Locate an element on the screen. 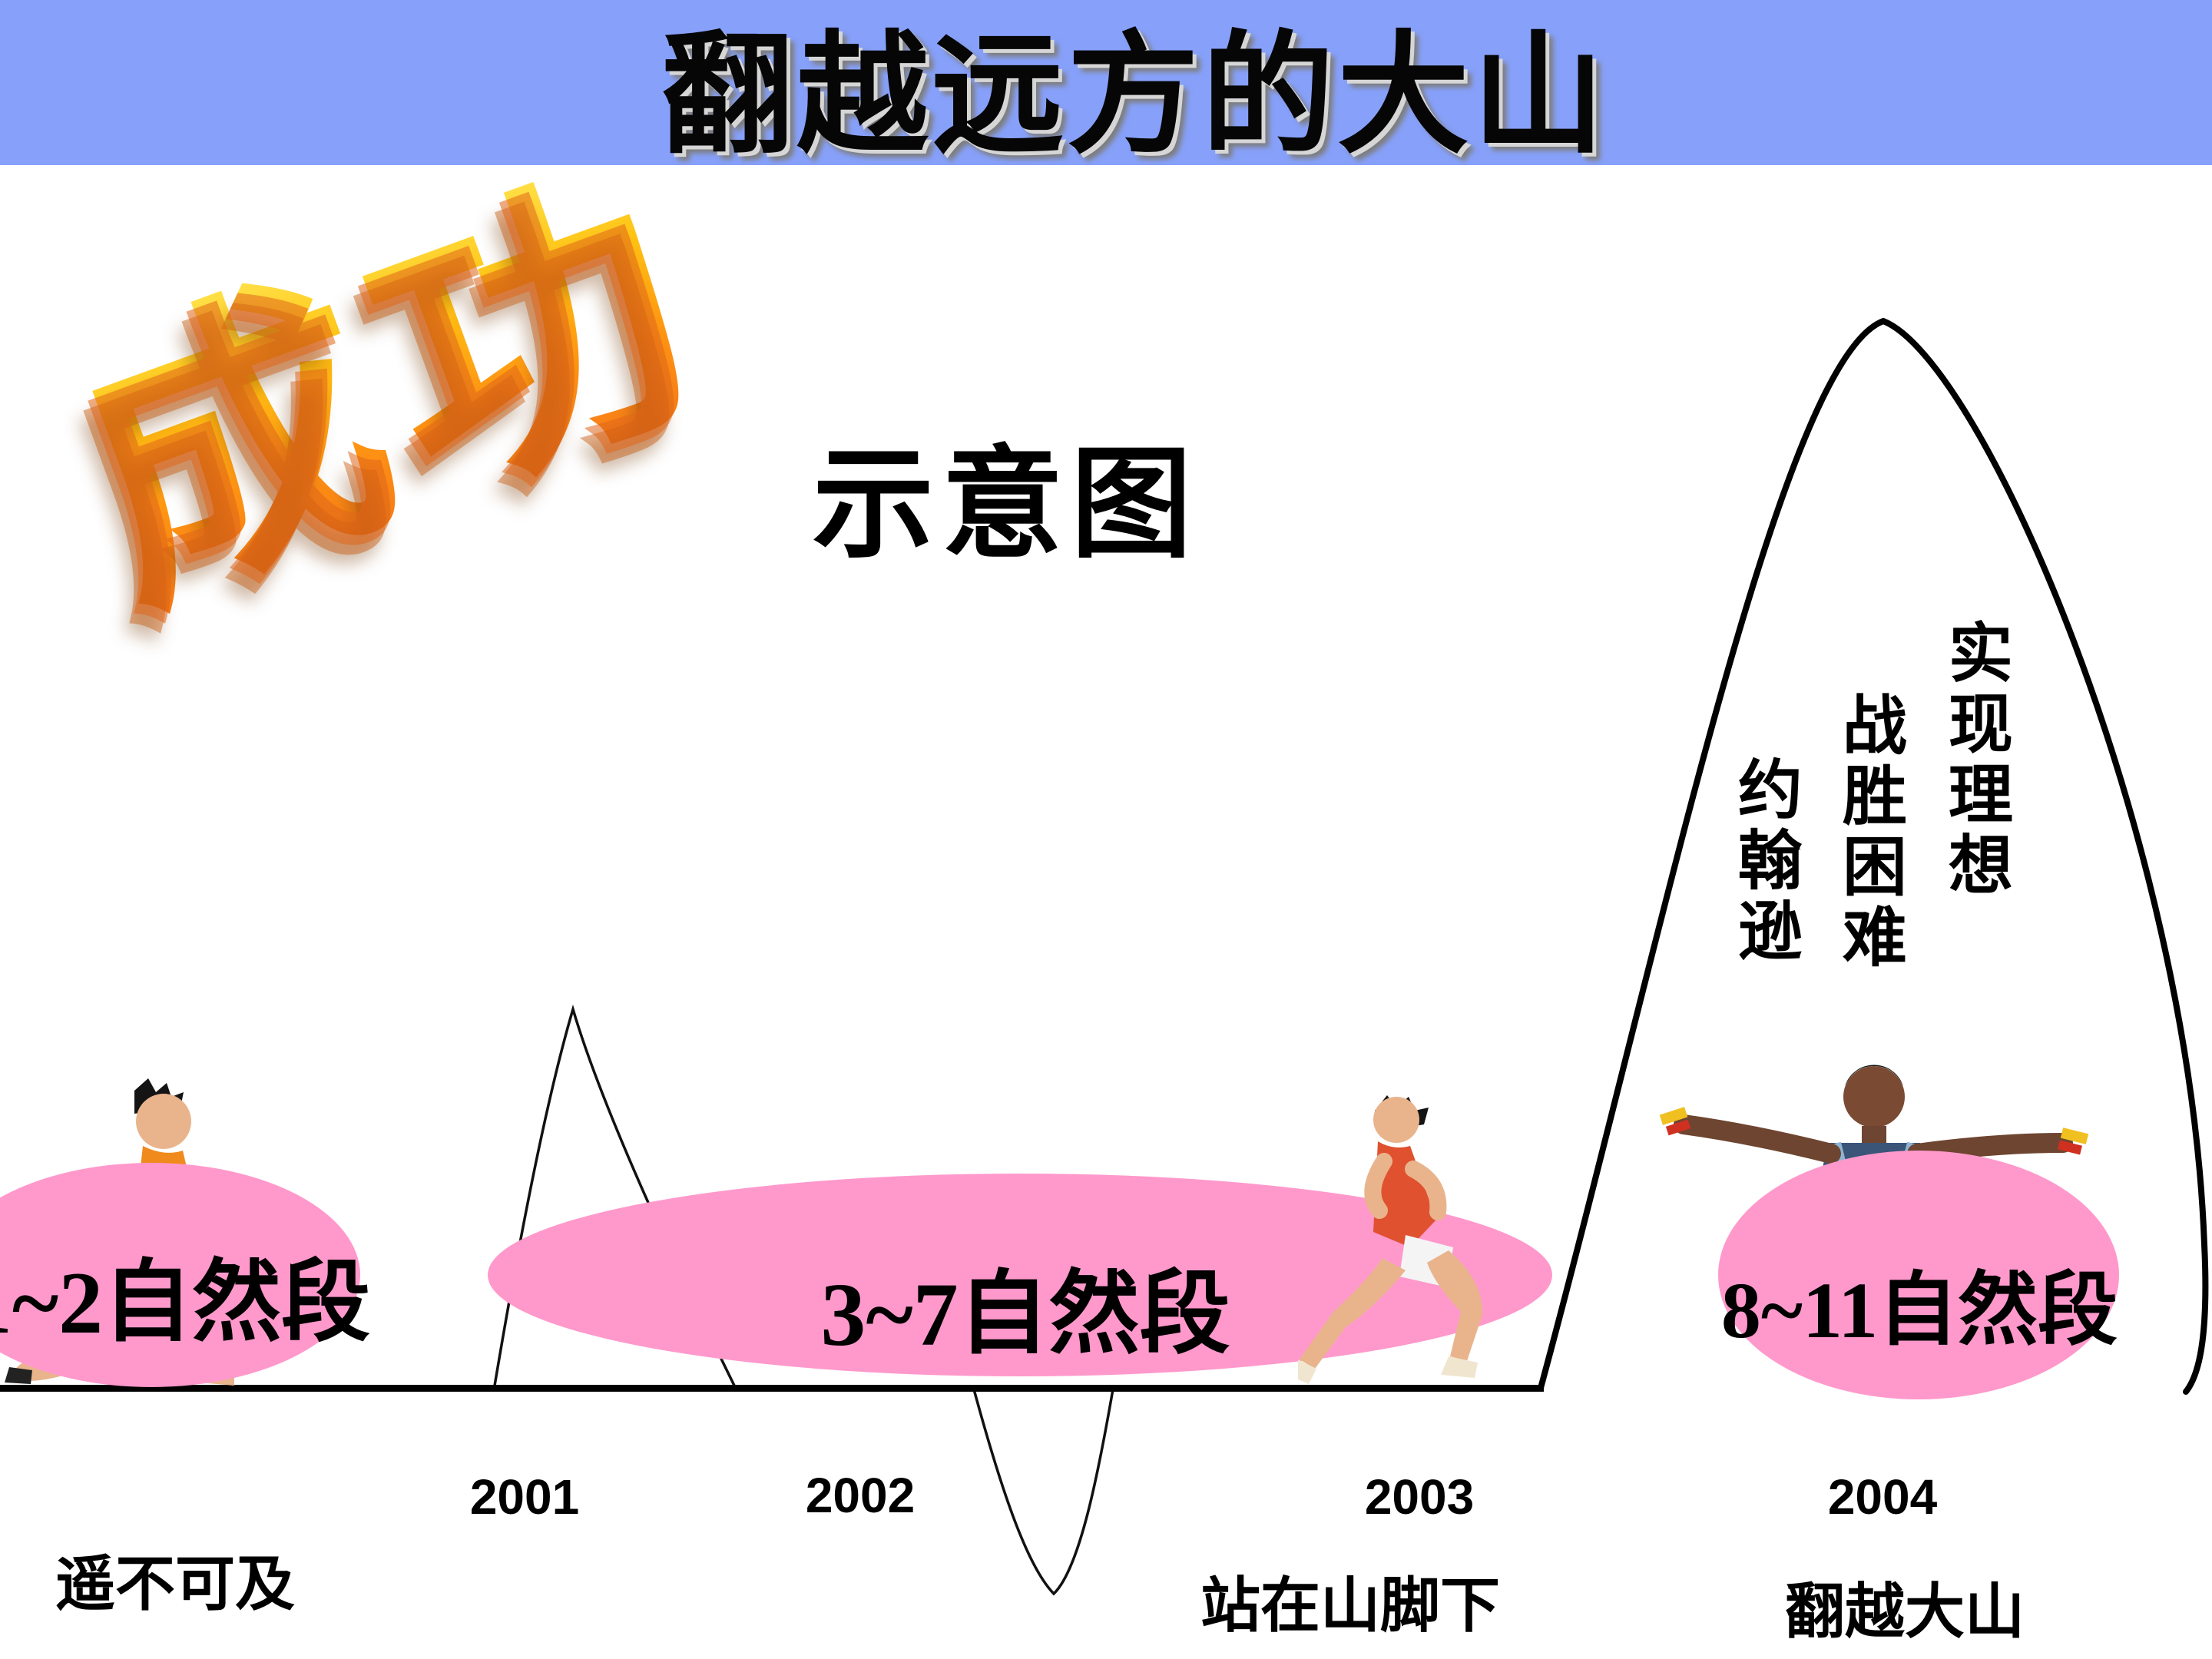 This screenshot has height=1659, width=2212. caption-over-mountain: 翻越大山 is located at coordinates (1905, 1612).